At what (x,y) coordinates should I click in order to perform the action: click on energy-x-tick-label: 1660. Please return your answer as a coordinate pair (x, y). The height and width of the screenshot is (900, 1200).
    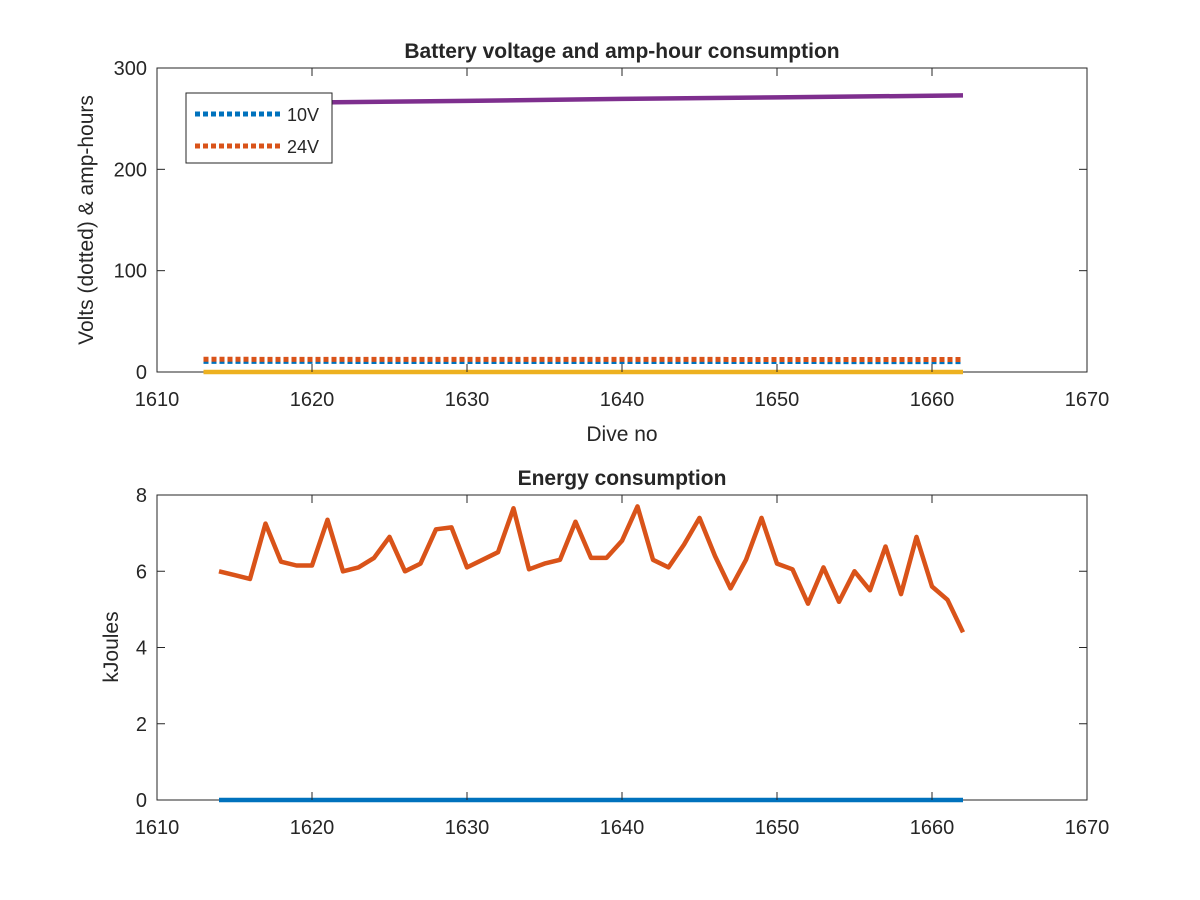
    Looking at the image, I should click on (932, 828).